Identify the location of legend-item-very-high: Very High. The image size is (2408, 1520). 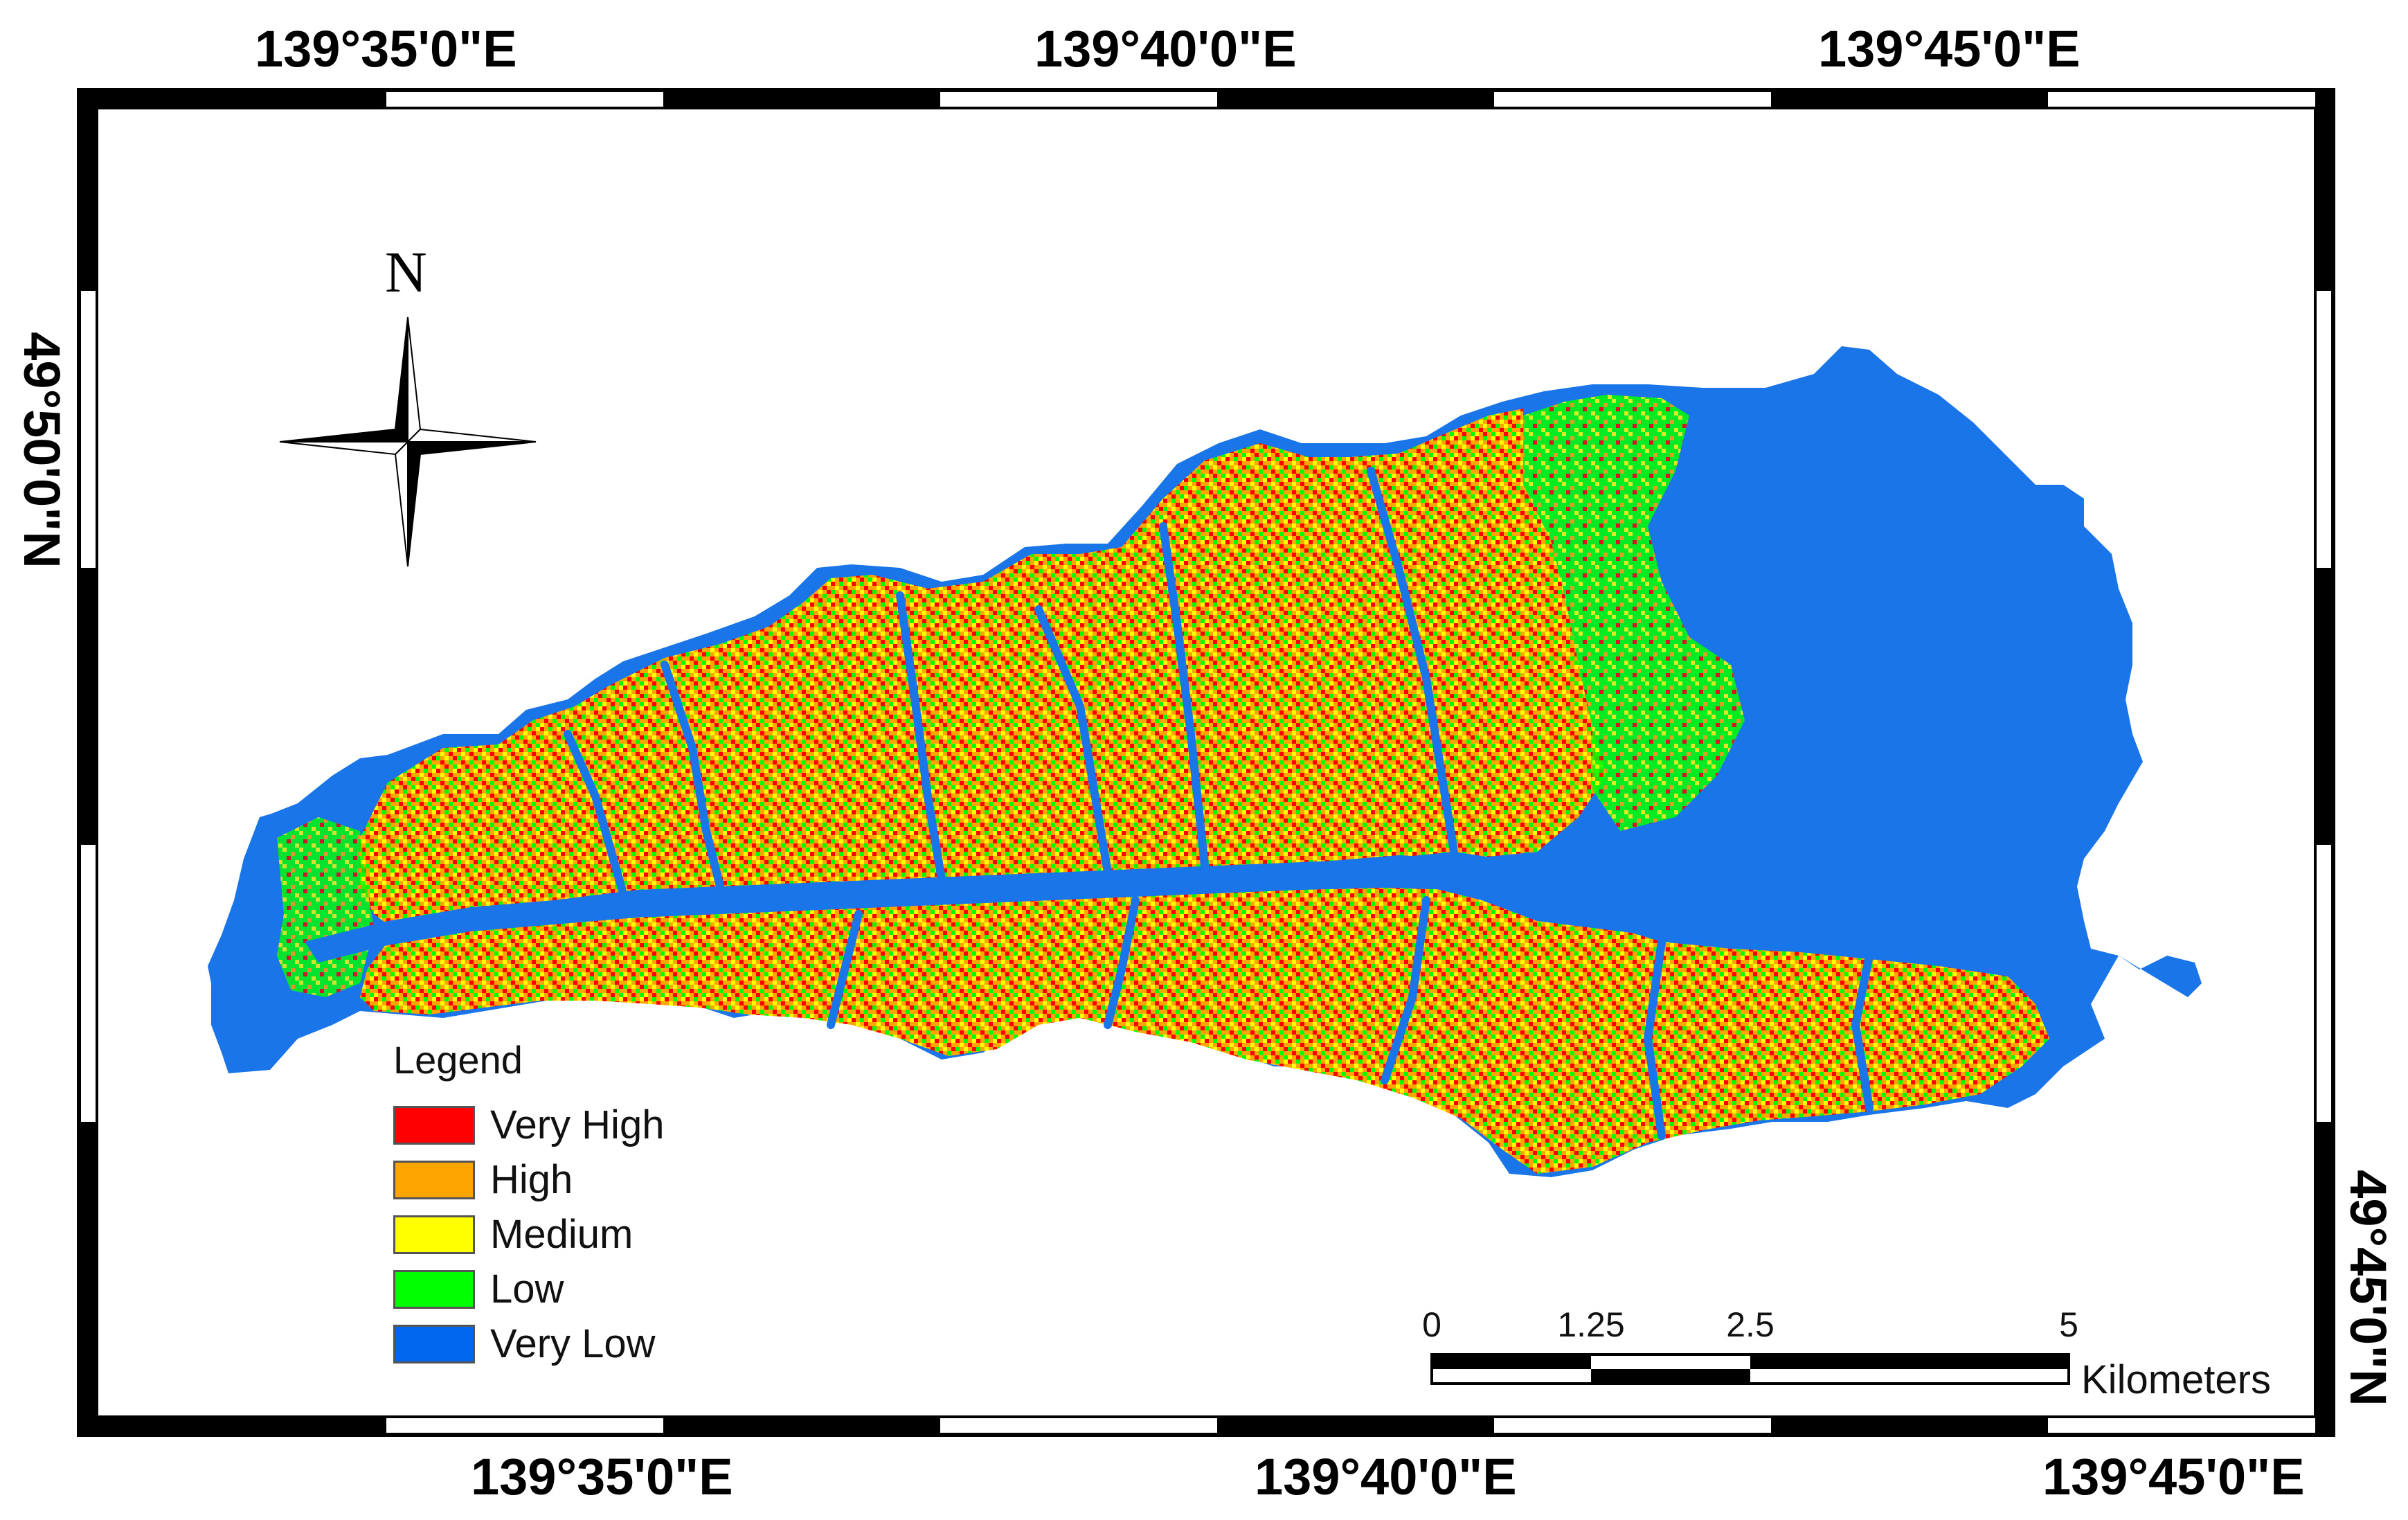
(528, 1125).